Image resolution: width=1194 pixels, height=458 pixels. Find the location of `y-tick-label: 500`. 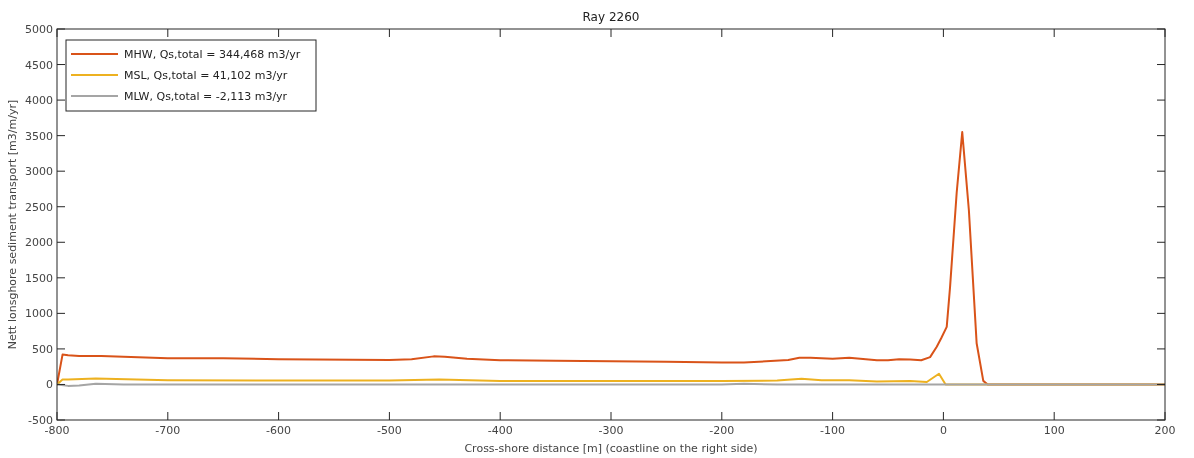

y-tick-label: 500 is located at coordinates (42, 349).